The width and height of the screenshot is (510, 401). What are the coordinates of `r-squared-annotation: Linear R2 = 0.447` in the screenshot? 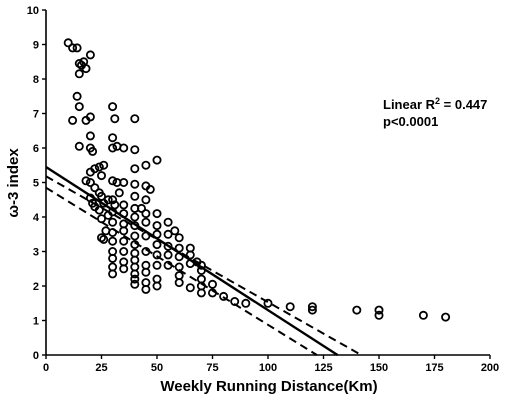 It's located at (435, 104).